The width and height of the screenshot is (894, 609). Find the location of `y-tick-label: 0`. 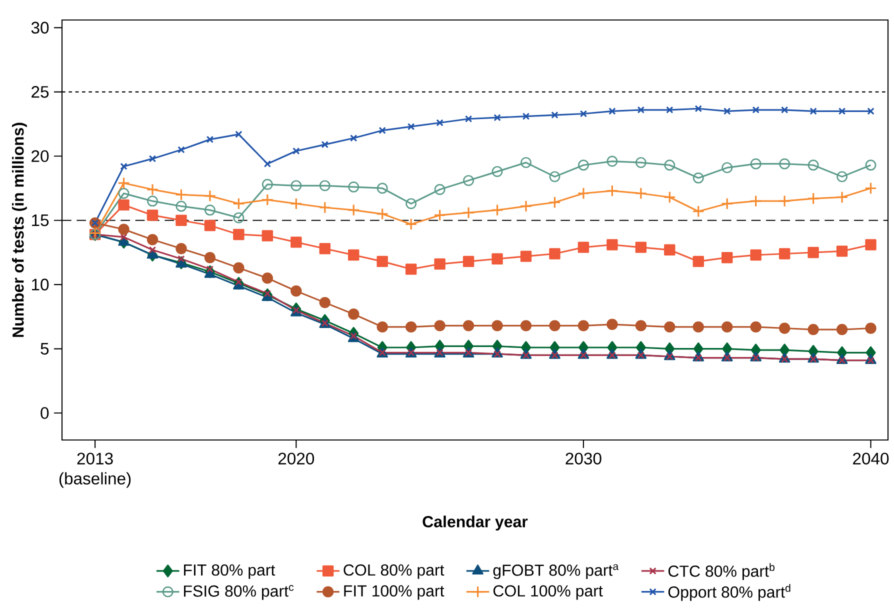

y-tick-label: 0 is located at coordinates (44, 413).